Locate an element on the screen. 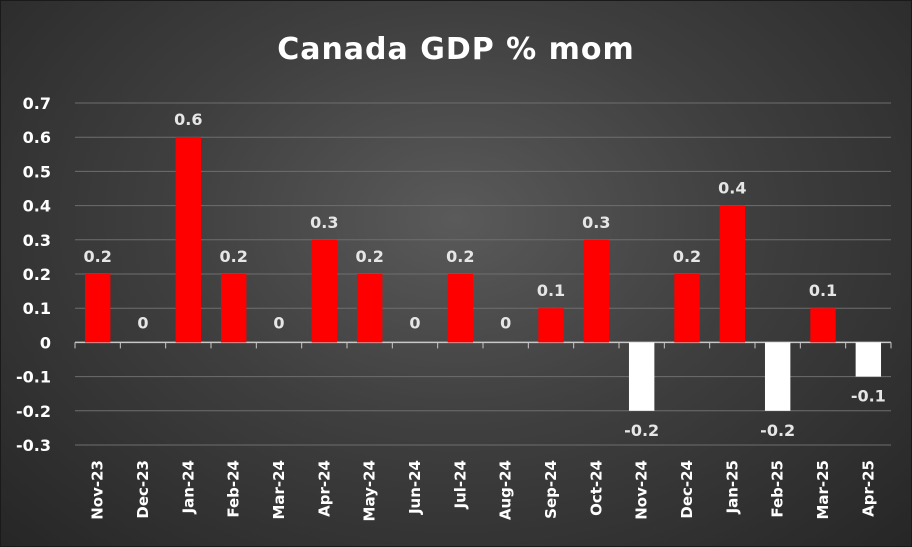  data-label: -0.1 is located at coordinates (868, 396).